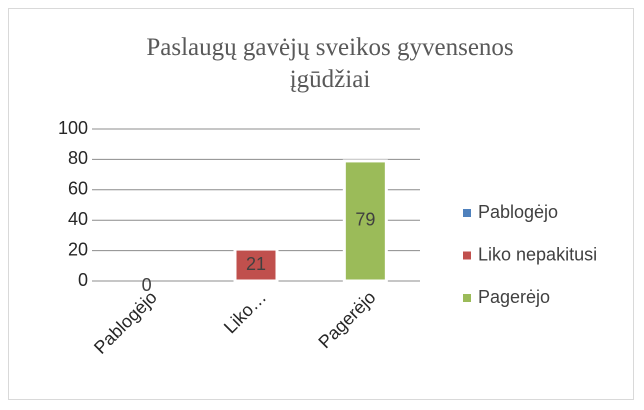  What do you see at coordinates (518, 212) in the screenshot?
I see `legend-label: Pablogėjo` at bounding box center [518, 212].